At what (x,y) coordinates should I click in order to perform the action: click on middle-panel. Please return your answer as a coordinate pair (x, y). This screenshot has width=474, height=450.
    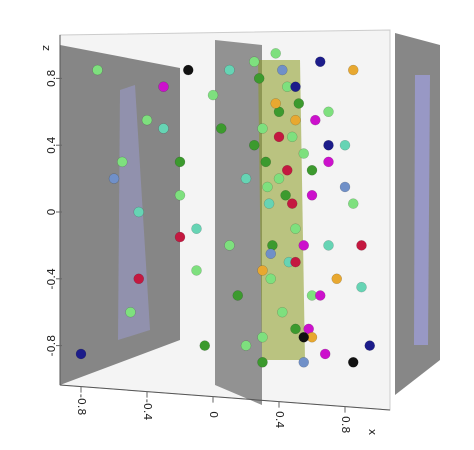
    Looking at the image, I should click on (238, 222).